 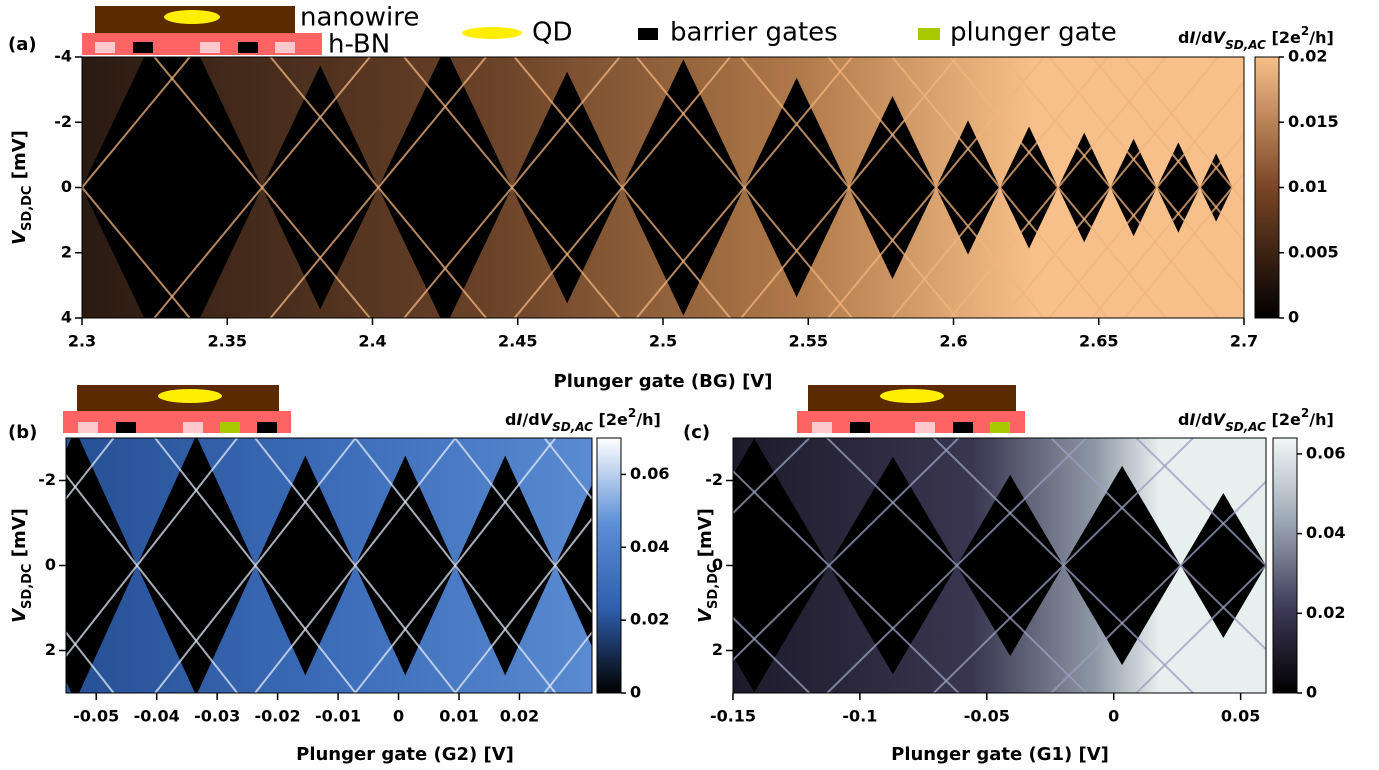 I want to click on legend-label: barrier gates, so click(x=754, y=33).